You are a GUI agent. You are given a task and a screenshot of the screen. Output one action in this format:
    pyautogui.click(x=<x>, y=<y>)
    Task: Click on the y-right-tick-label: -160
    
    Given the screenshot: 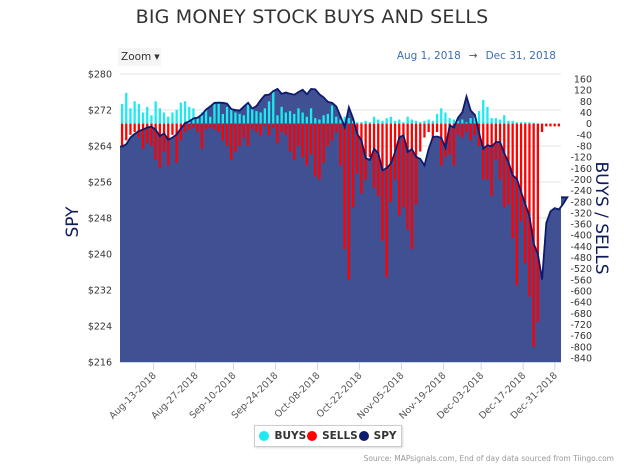 What is the action you would take?
    pyautogui.click(x=581, y=169)
    